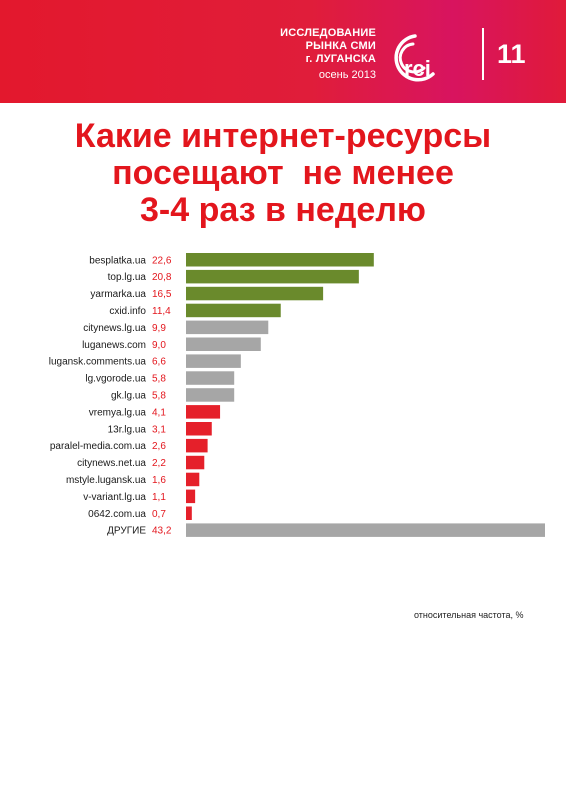 The image size is (566, 800). I want to click on category-label: gk.lg.ua, so click(128, 395).